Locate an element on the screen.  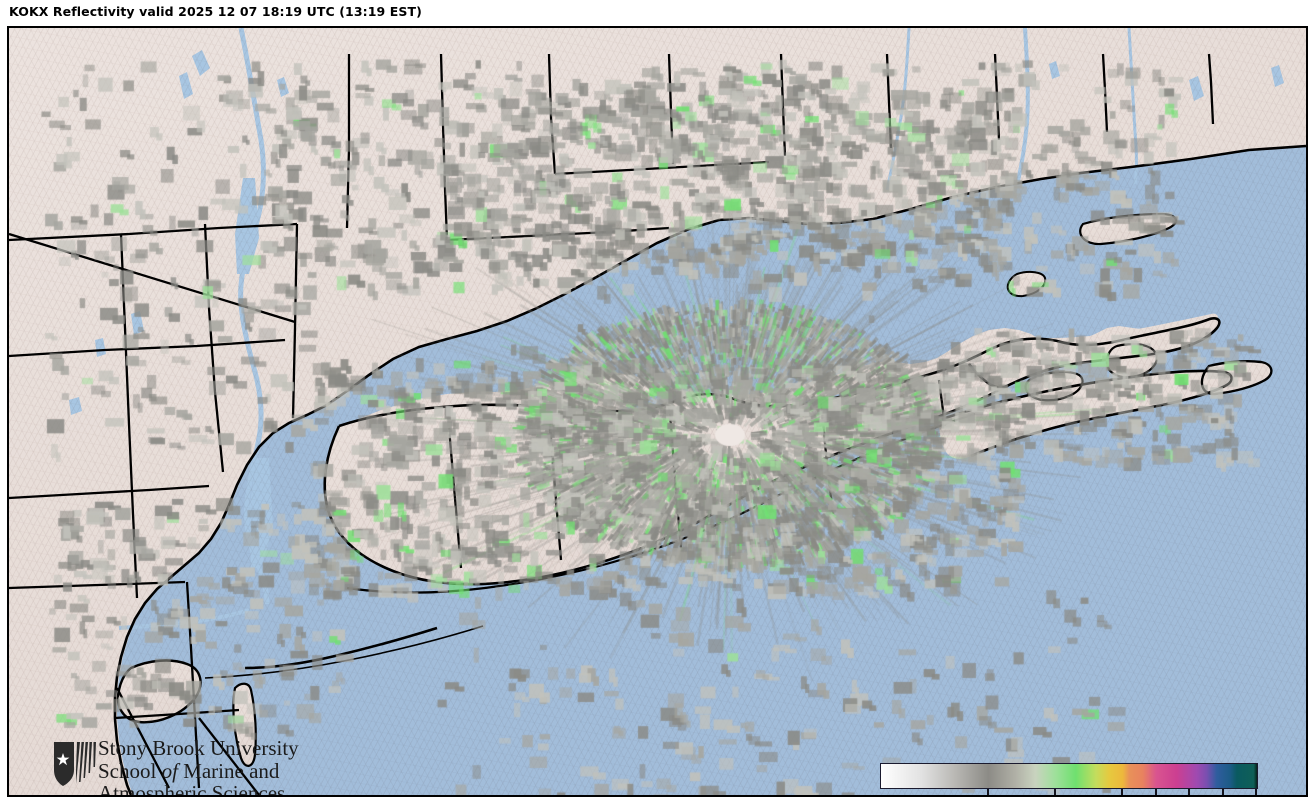
logo-line-2: School of Marine and is located at coordinates (228, 770).